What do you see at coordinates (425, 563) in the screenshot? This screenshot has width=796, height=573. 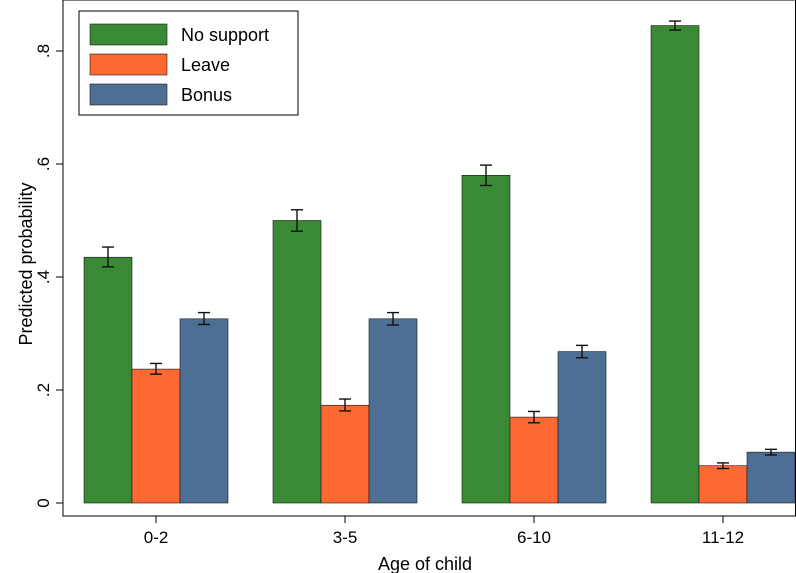 I see `x-axis-title: Age of child` at bounding box center [425, 563].